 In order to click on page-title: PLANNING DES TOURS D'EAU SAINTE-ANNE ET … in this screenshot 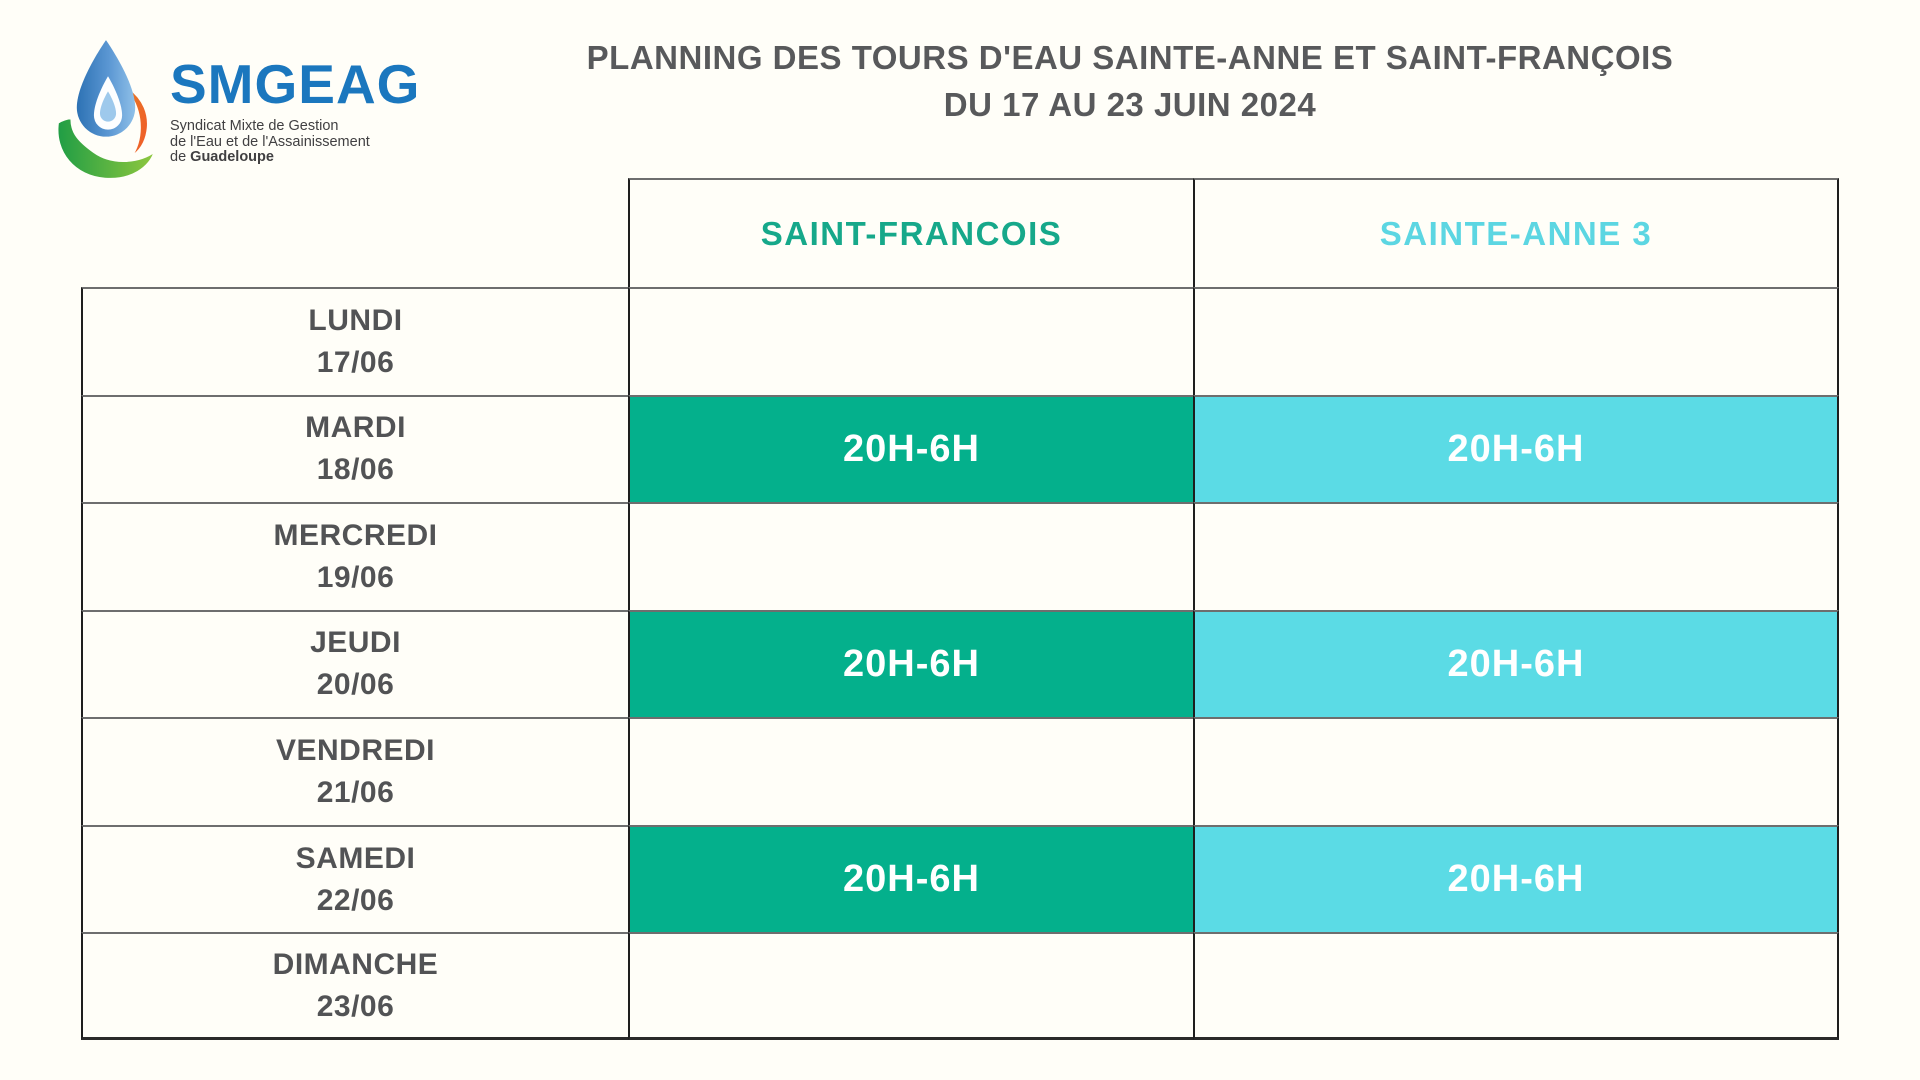, I will do `click(1130, 81)`.